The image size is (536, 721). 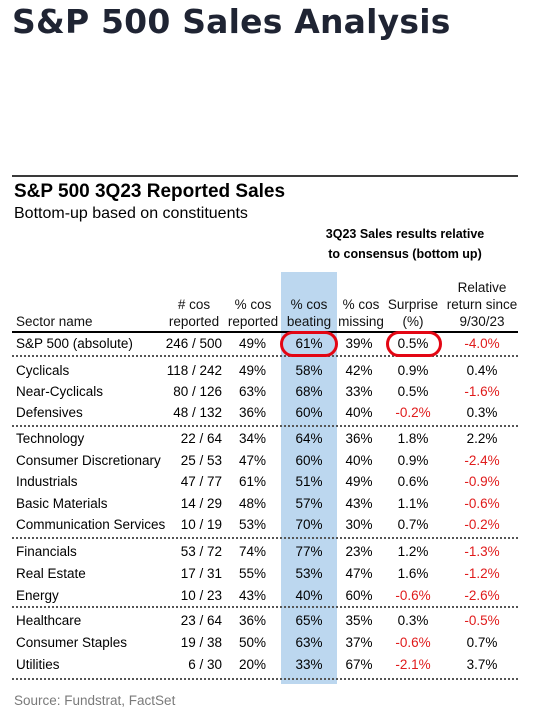 What do you see at coordinates (47, 481) in the screenshot?
I see `sector-name-cell: Industrials` at bounding box center [47, 481].